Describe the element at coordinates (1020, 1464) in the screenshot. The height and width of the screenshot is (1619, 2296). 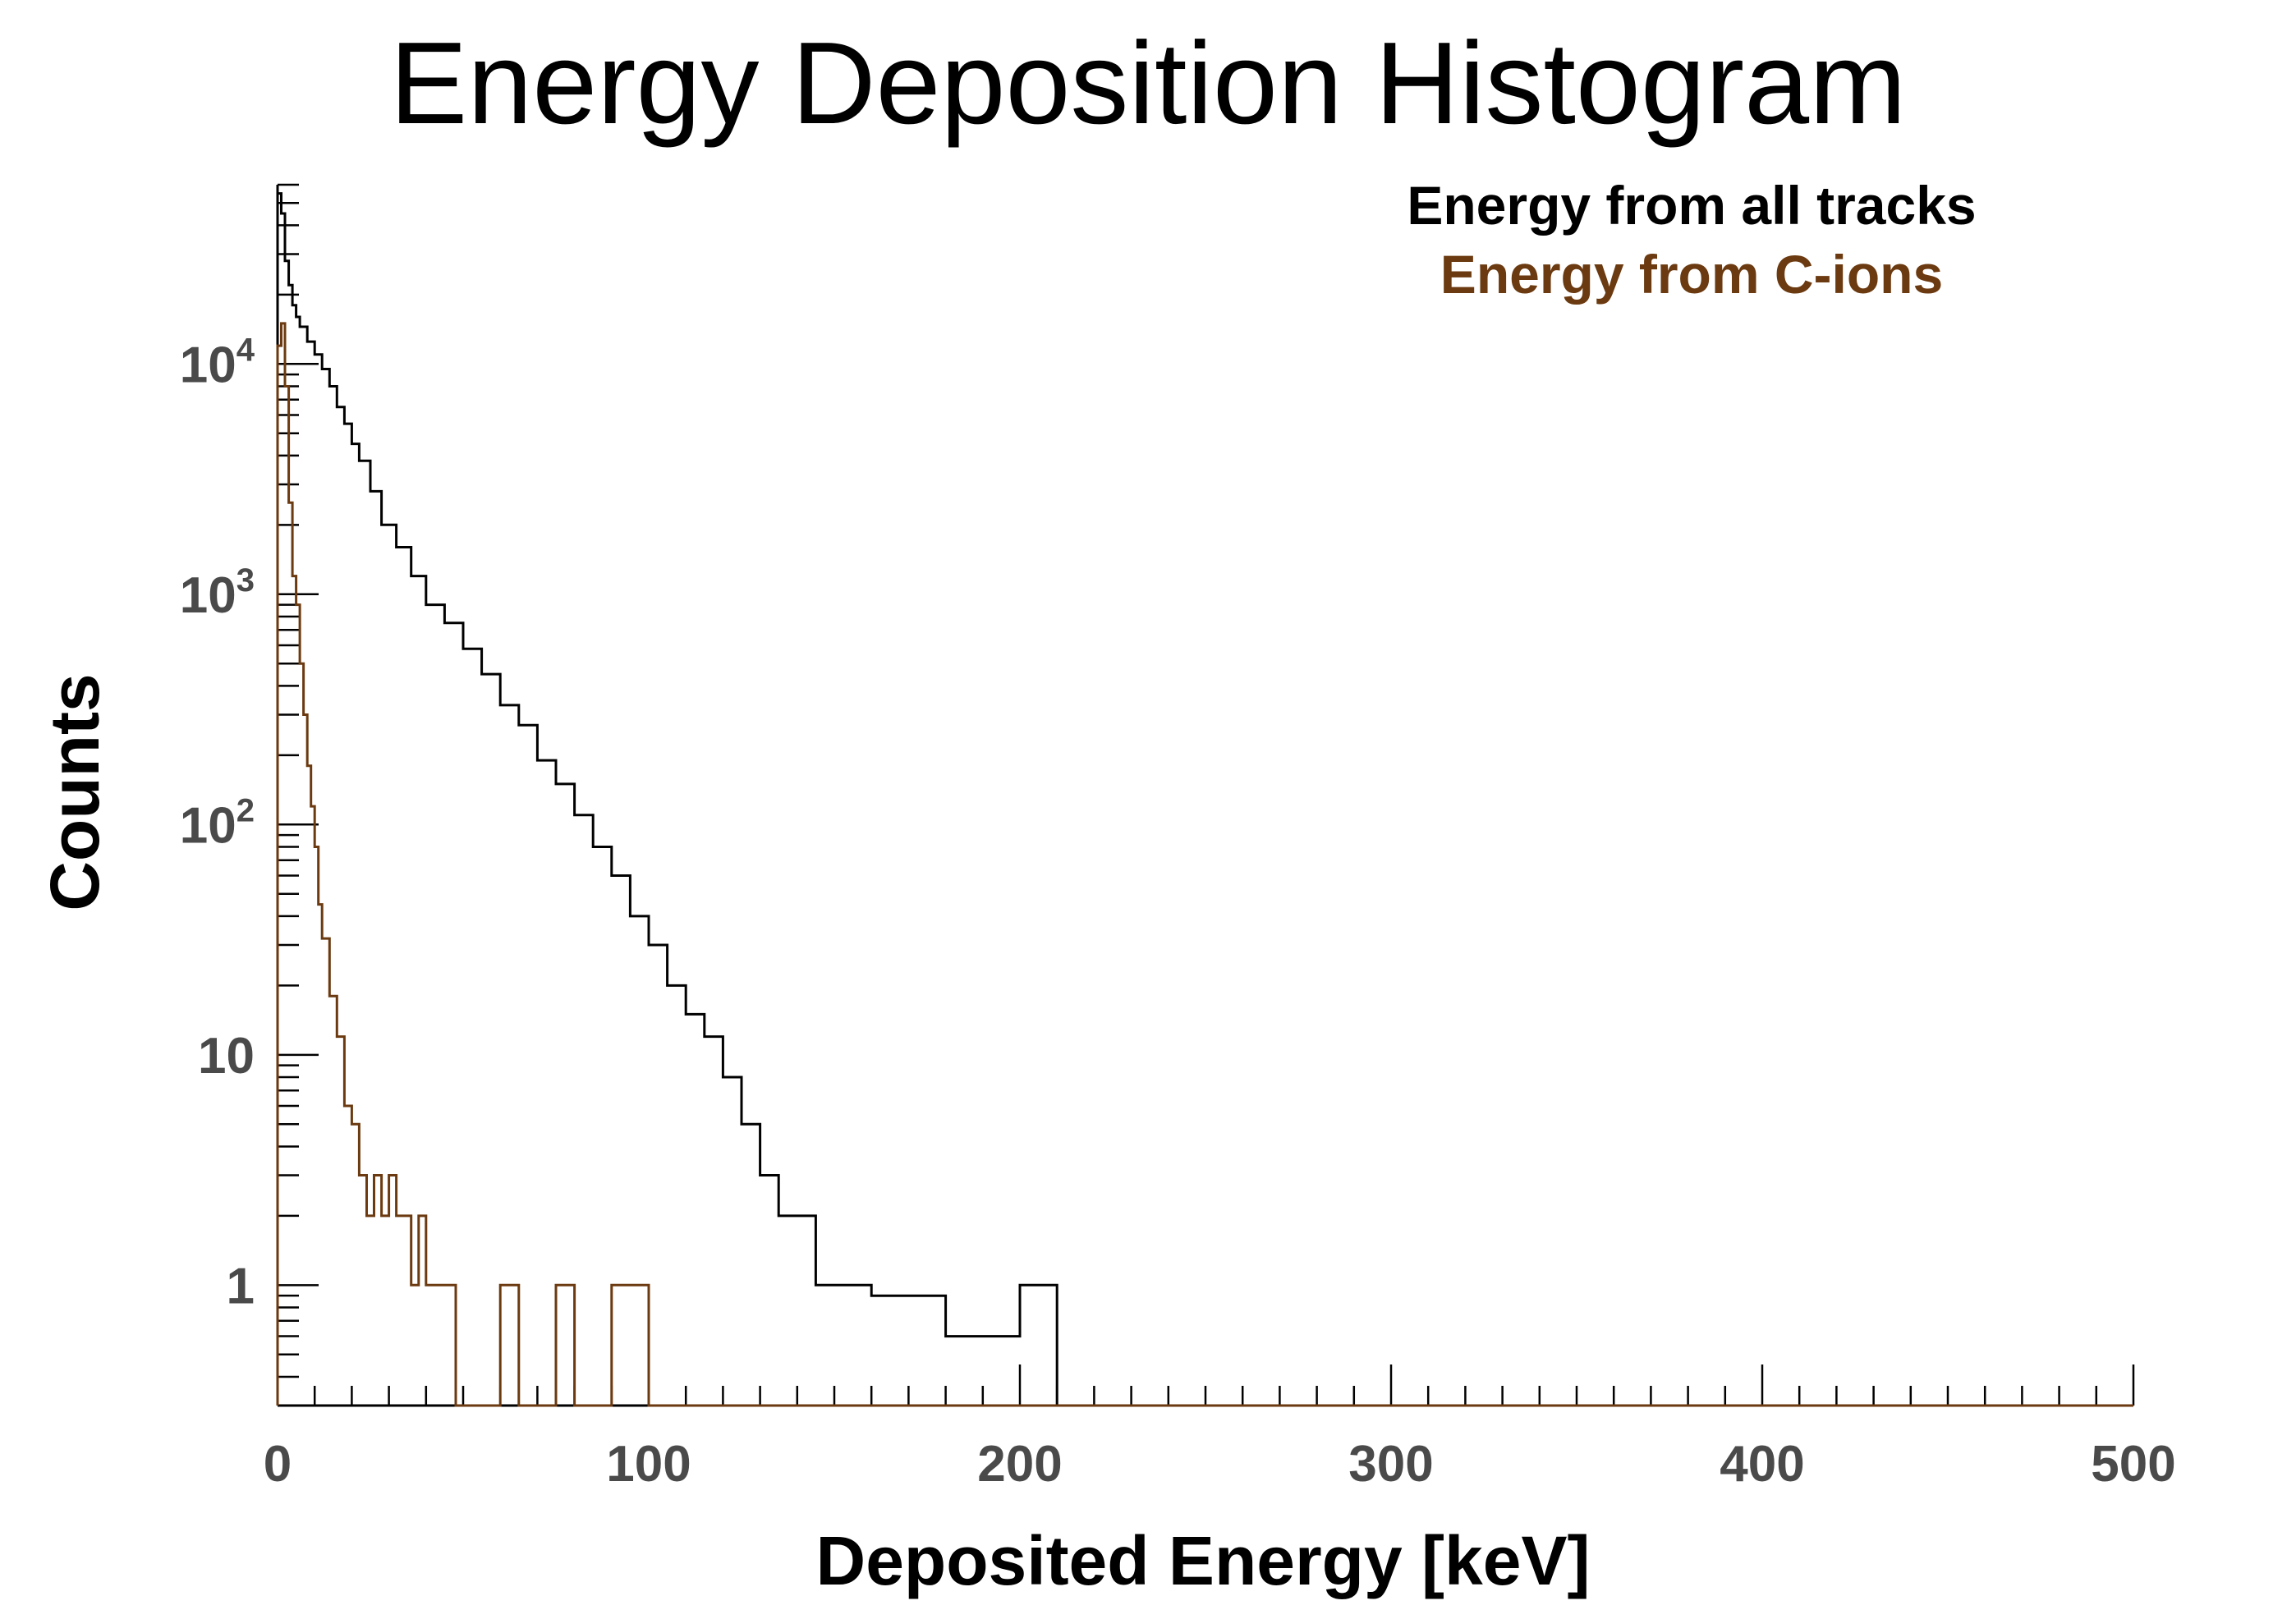
I see `x-tick-label: 200` at that location.